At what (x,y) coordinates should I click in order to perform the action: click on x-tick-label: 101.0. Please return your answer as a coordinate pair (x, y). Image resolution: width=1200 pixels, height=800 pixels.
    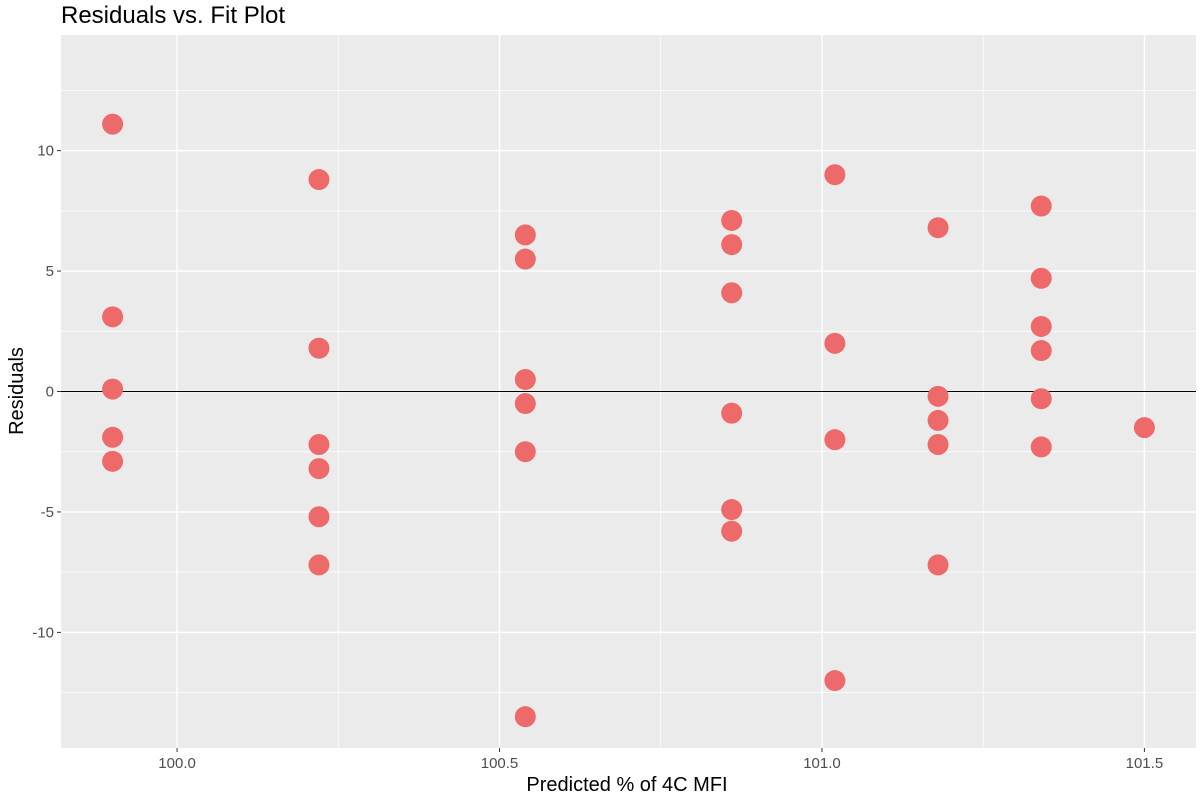
    Looking at the image, I should click on (822, 763).